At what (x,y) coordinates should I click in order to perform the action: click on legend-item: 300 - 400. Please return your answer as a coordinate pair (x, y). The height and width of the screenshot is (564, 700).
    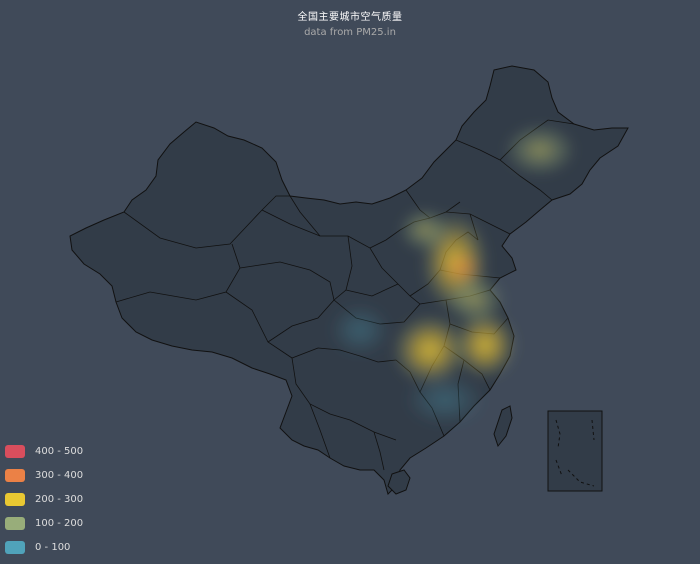
    Looking at the image, I should click on (65, 475).